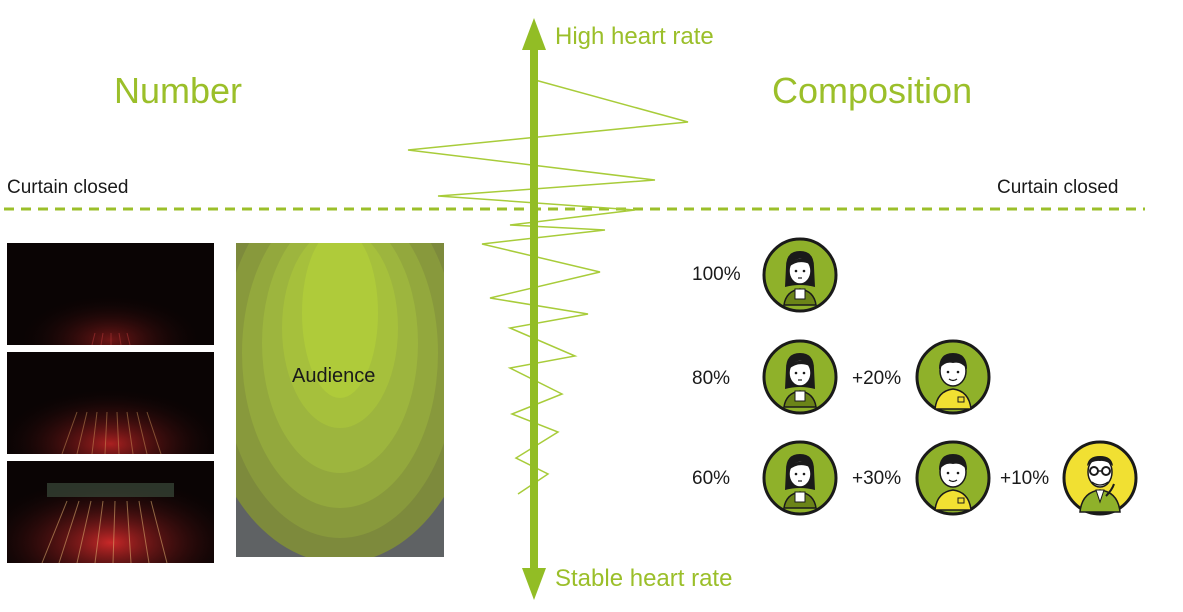  Describe the element at coordinates (534, 34) in the screenshot. I see `axis-arrow-up-icon` at that location.